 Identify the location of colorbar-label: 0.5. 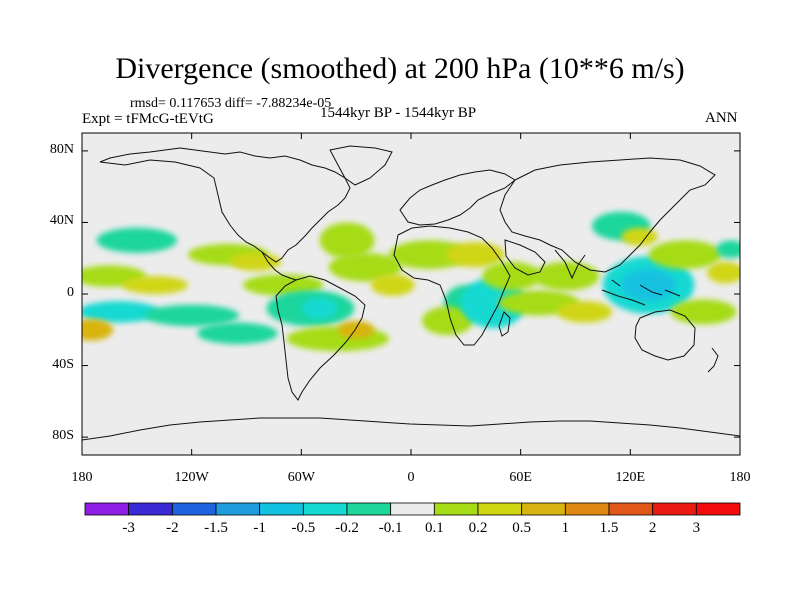
(522, 528).